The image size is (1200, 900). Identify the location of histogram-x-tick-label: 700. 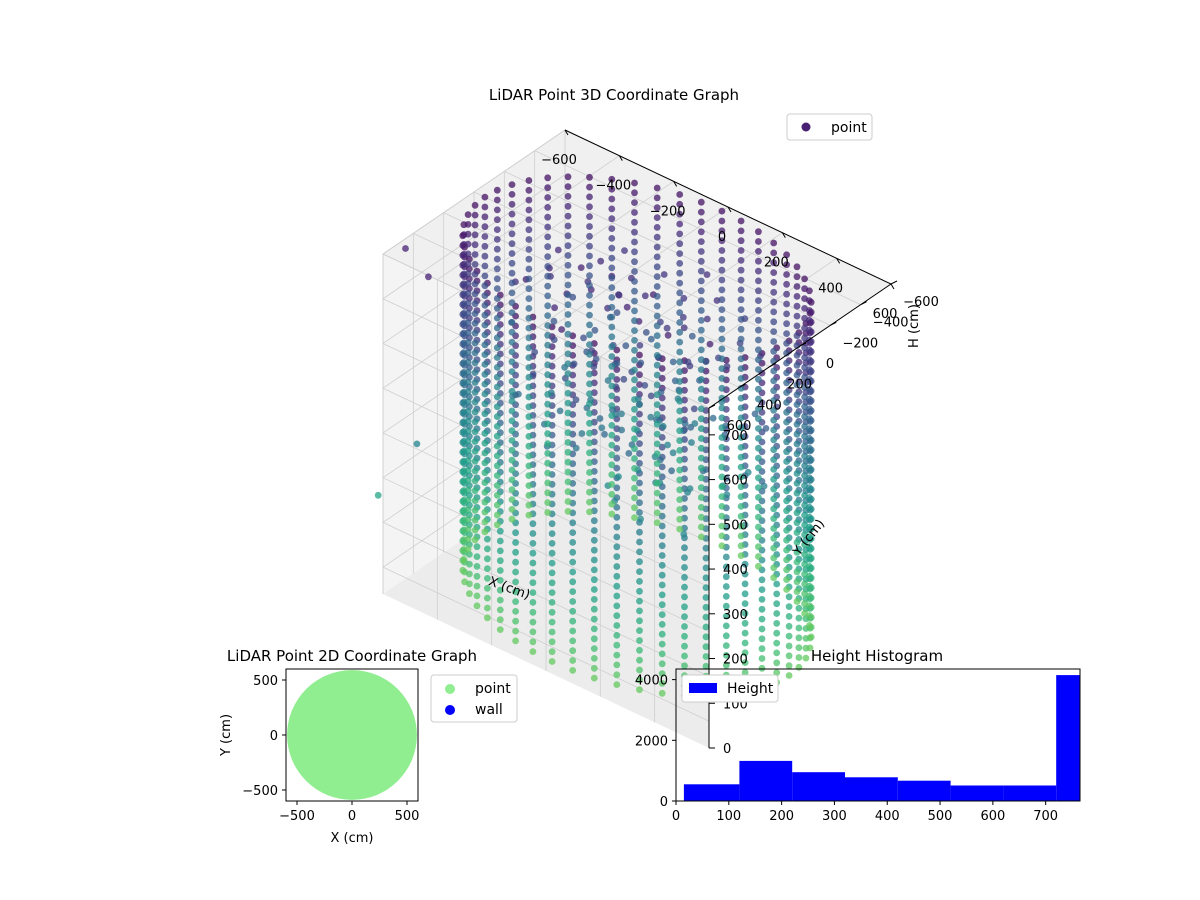
(1045, 816).